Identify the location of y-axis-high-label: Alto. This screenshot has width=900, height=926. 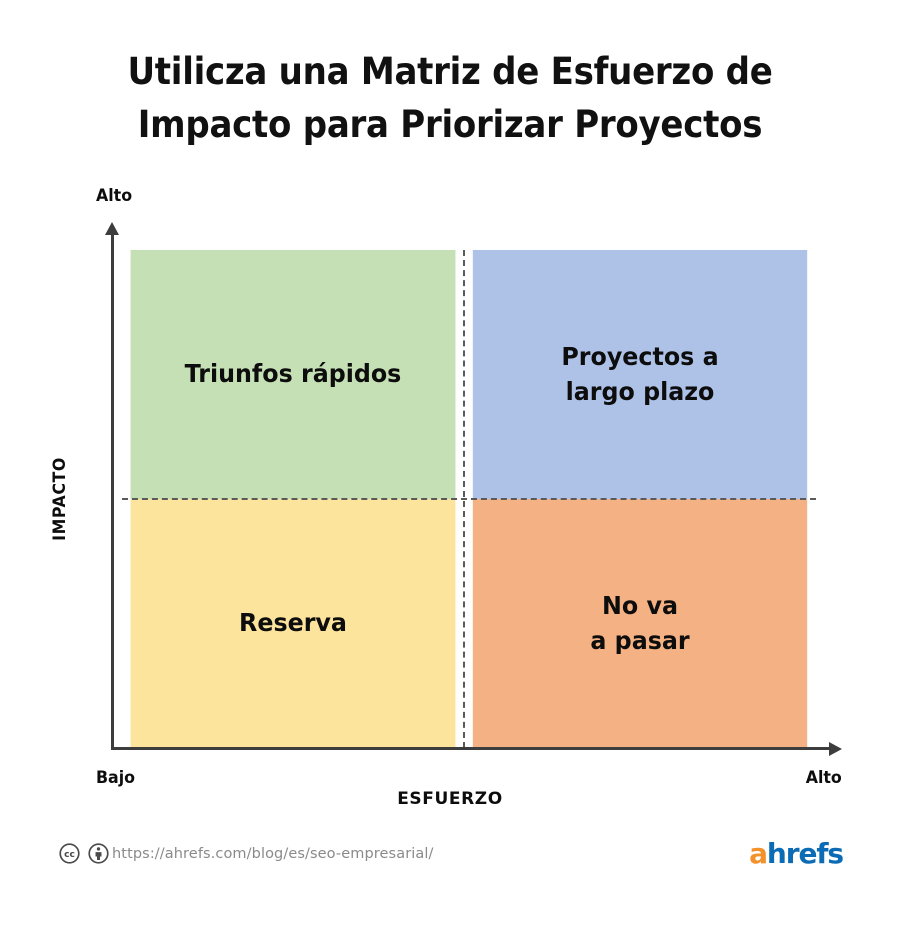
(114, 196).